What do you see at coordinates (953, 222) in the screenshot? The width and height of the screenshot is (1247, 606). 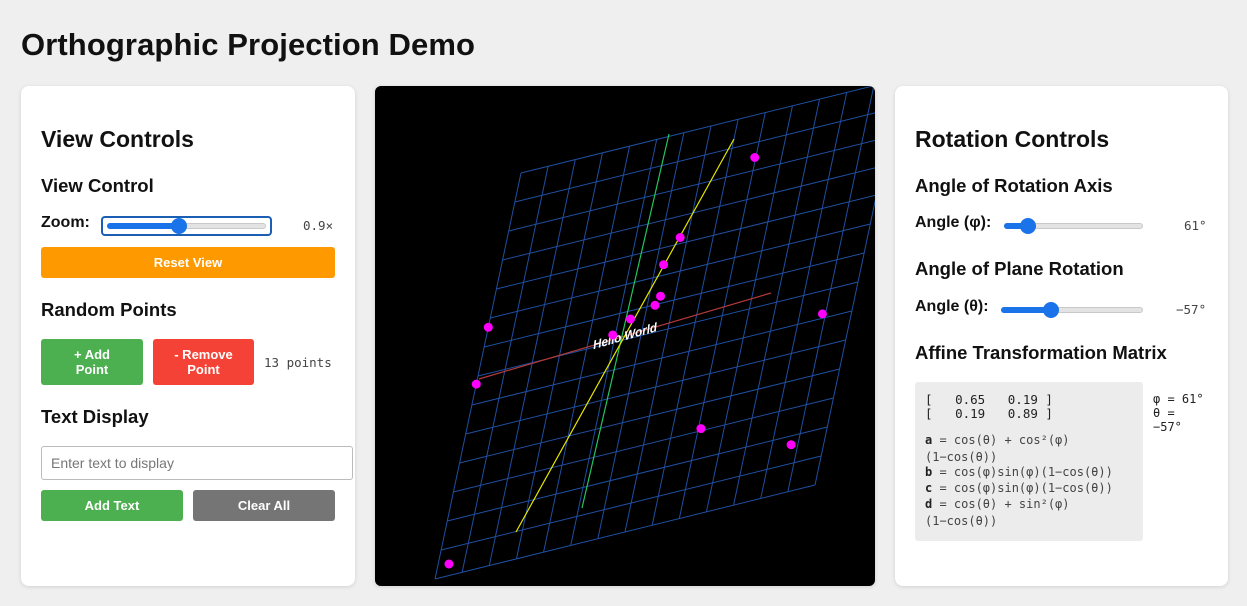 I see `phi-label: Angle (φ):` at bounding box center [953, 222].